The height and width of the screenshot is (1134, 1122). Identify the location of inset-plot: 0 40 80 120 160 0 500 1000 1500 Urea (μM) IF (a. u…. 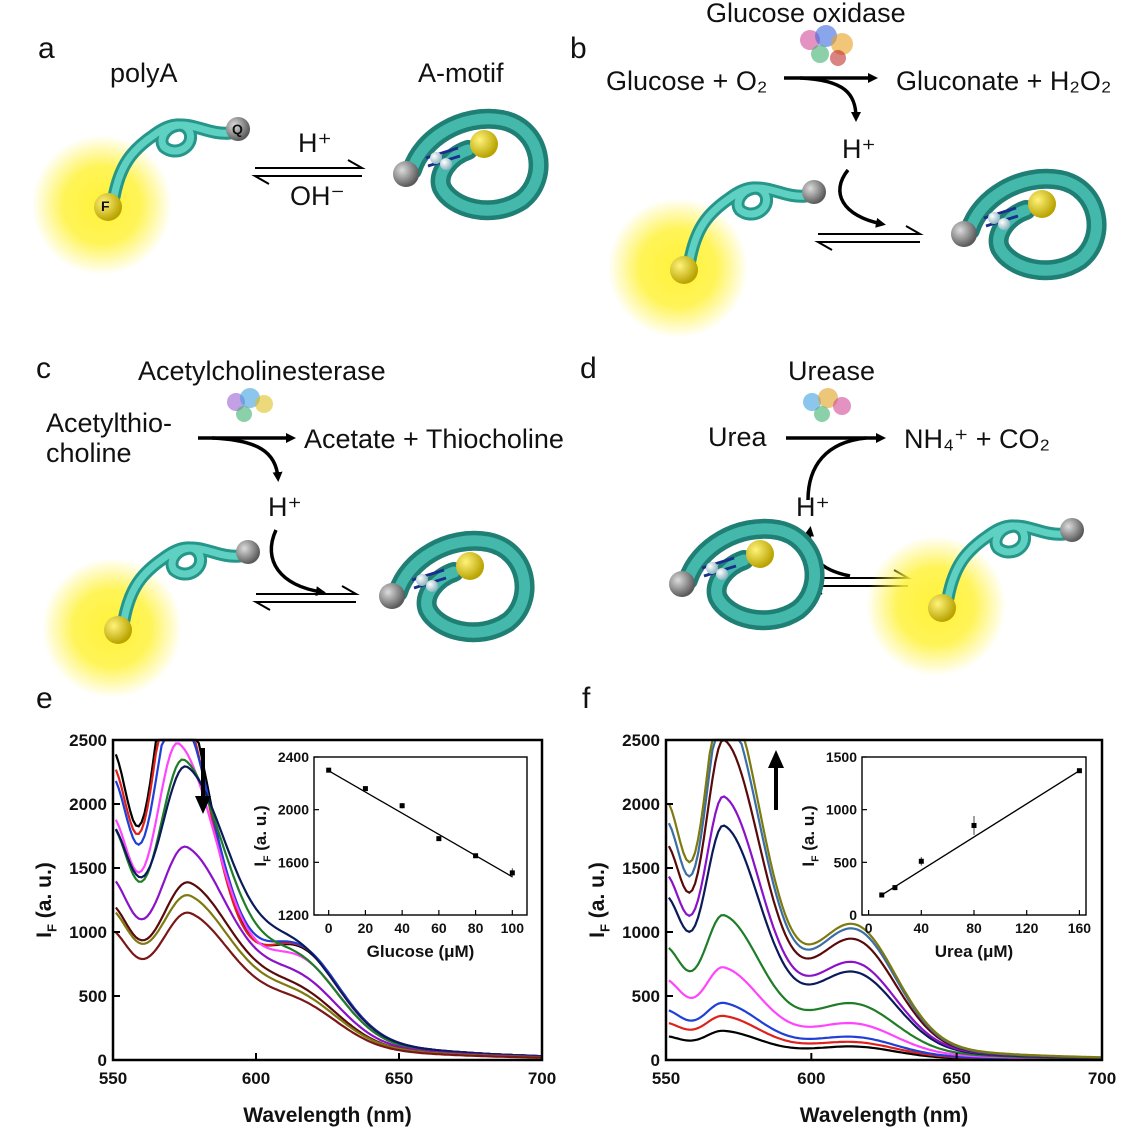
(945, 855).